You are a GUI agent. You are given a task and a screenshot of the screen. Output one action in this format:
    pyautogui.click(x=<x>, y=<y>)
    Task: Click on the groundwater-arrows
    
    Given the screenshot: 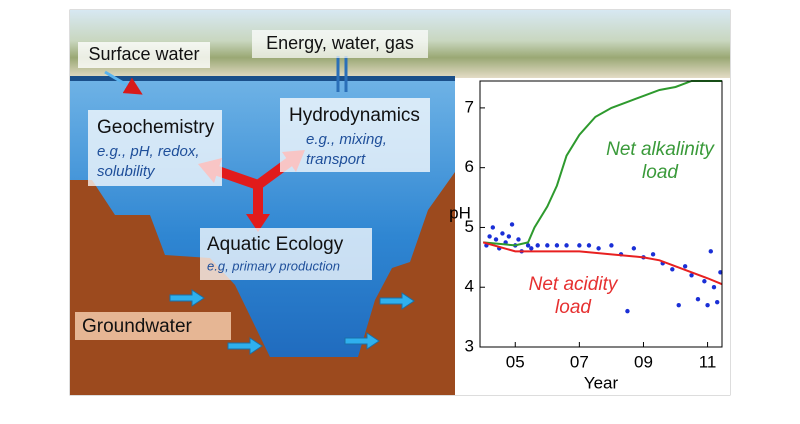 What is the action you would take?
    pyautogui.click(x=292, y=322)
    